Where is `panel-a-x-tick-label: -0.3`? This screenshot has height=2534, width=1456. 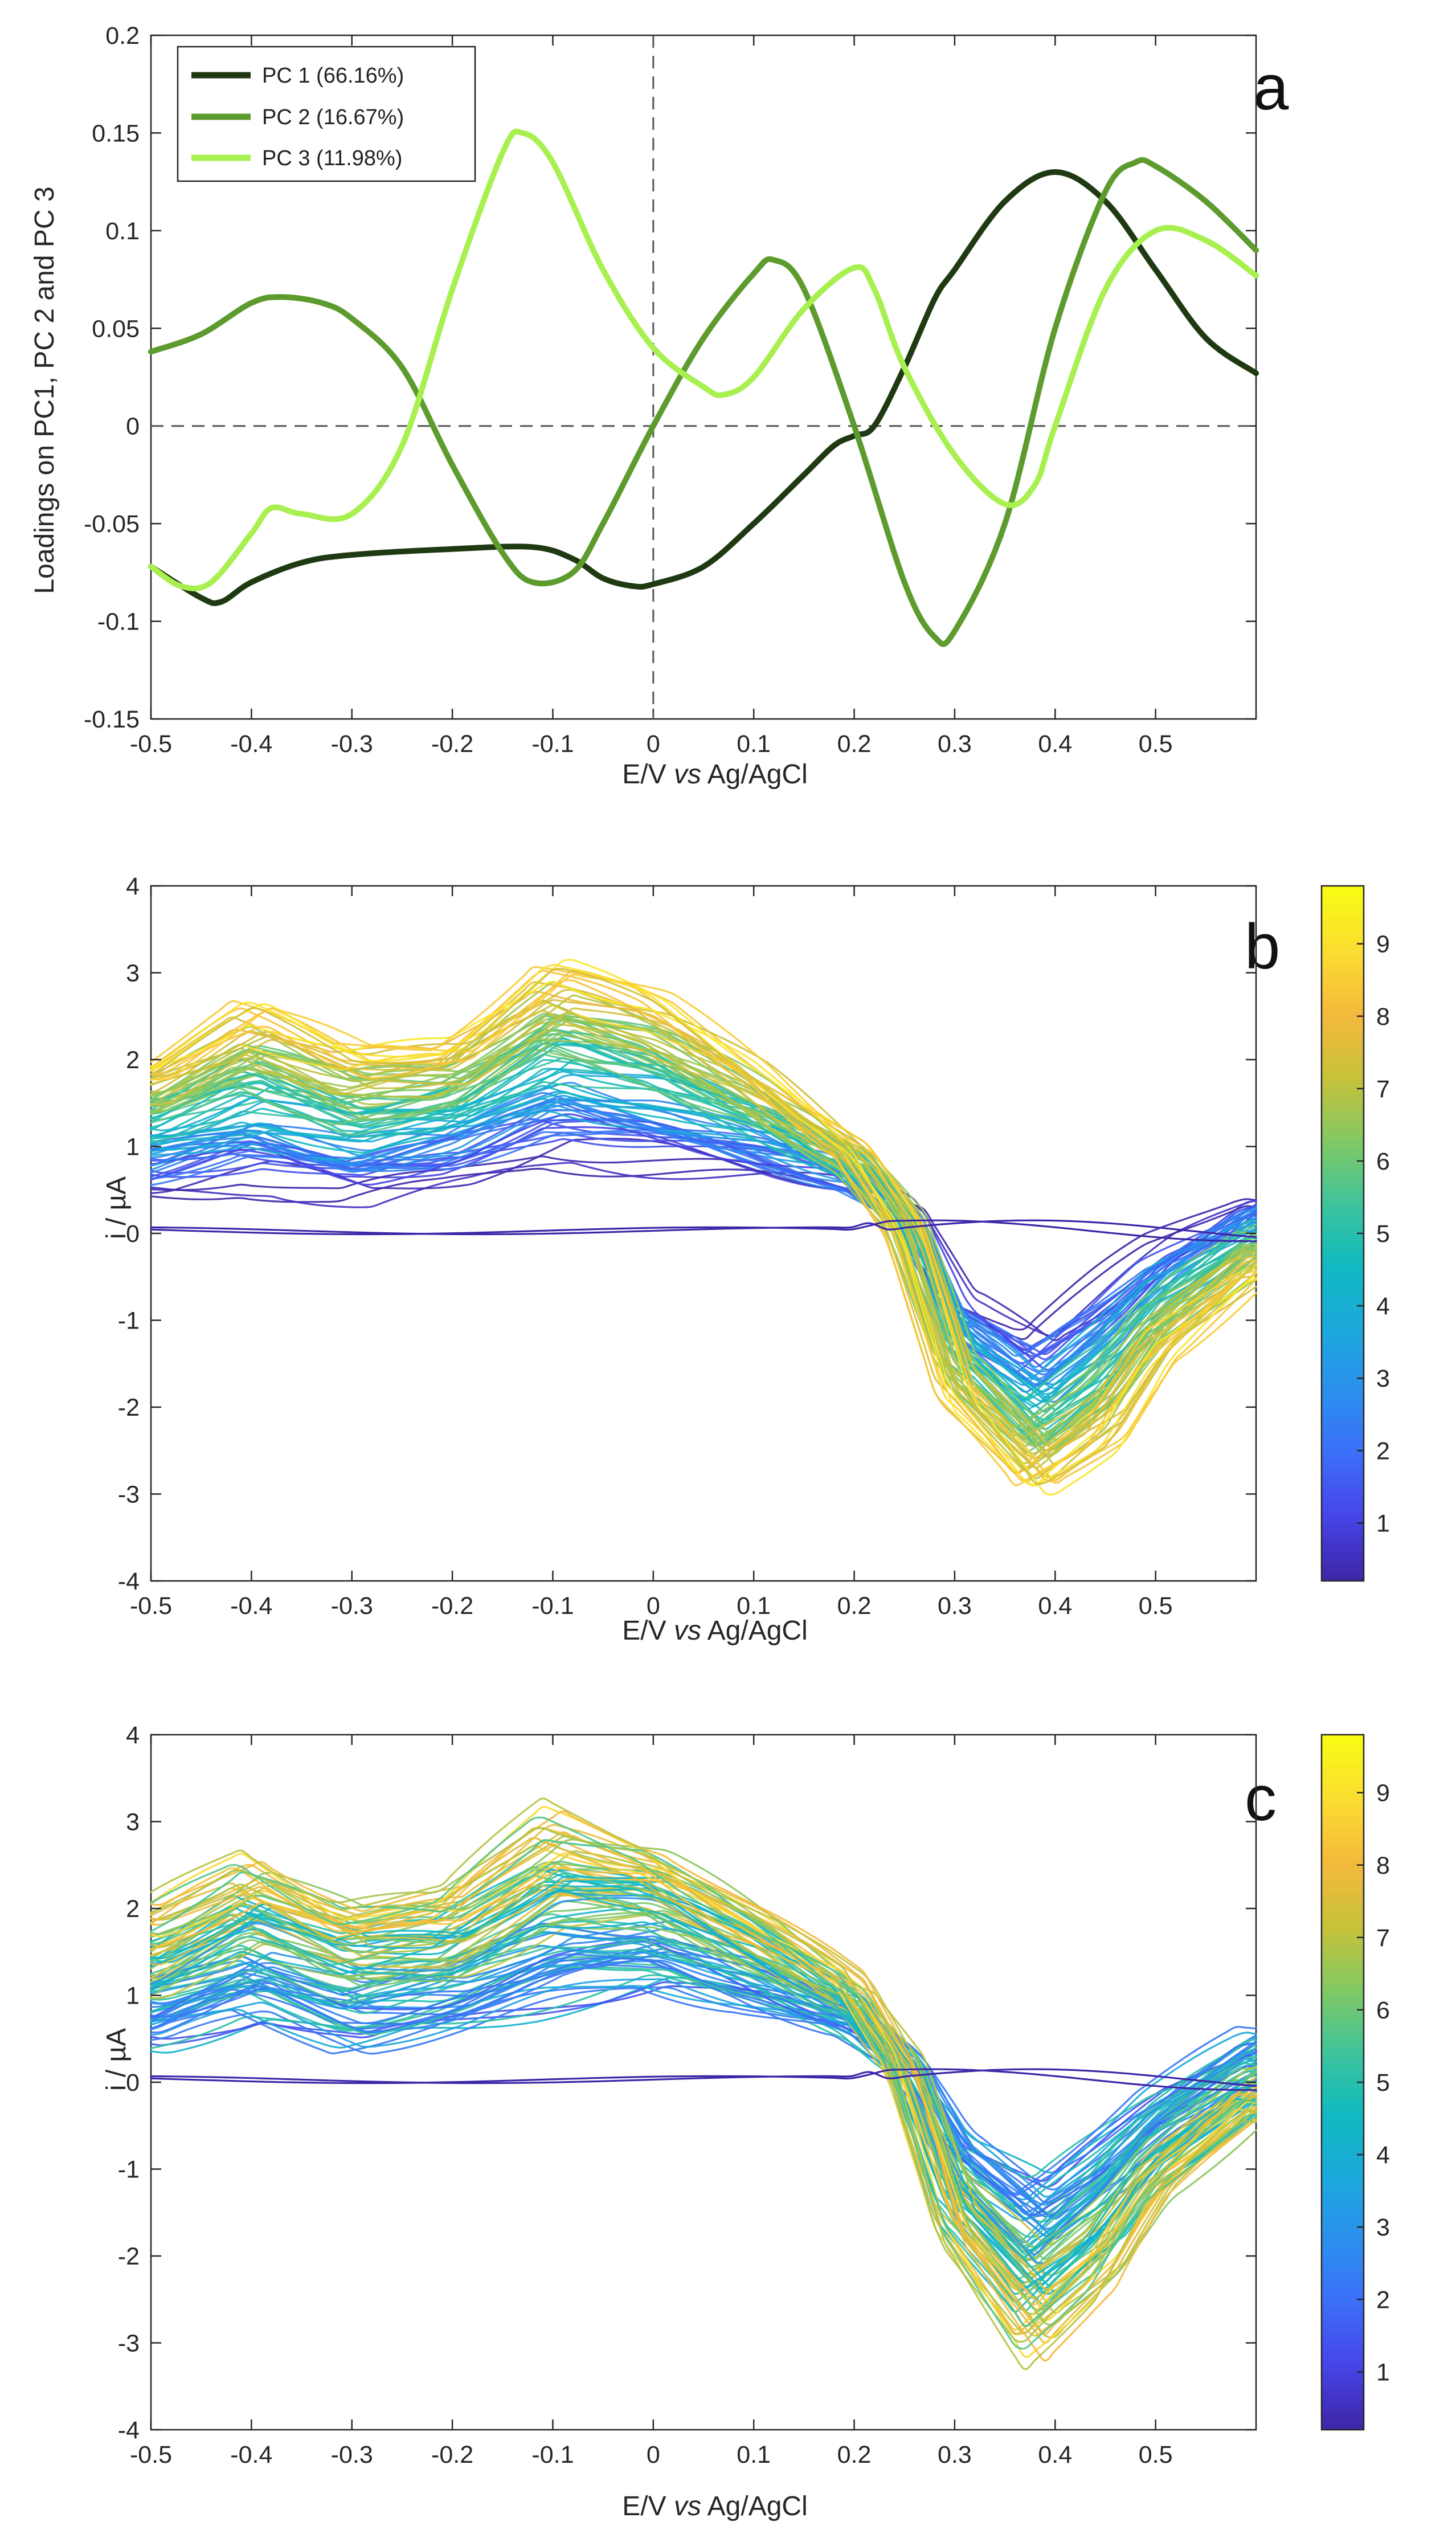 panel-a-x-tick-label: -0.3 is located at coordinates (352, 744).